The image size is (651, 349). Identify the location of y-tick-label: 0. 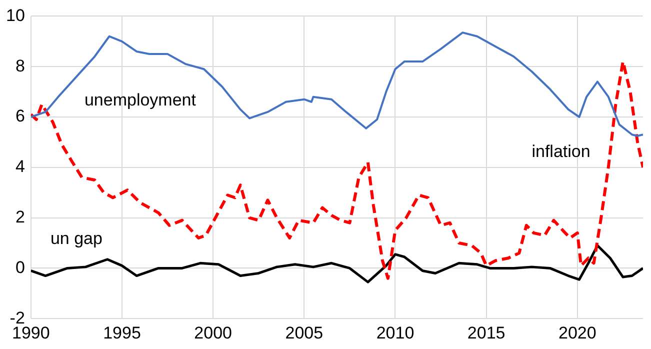
(20, 267).